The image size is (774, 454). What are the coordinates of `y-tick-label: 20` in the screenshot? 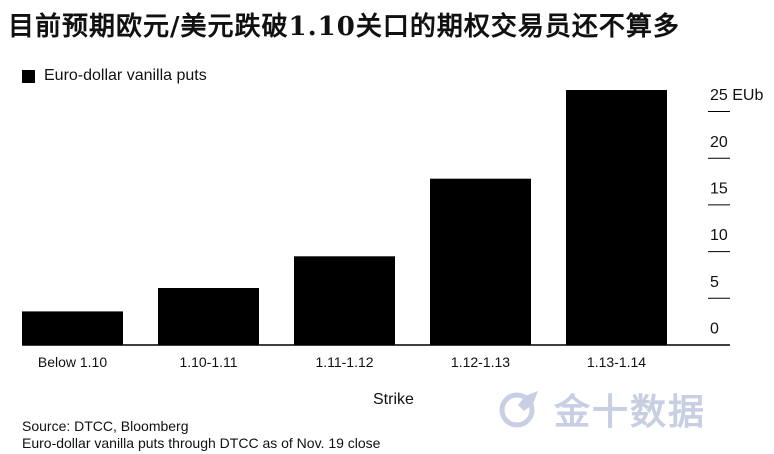 It's located at (719, 142).